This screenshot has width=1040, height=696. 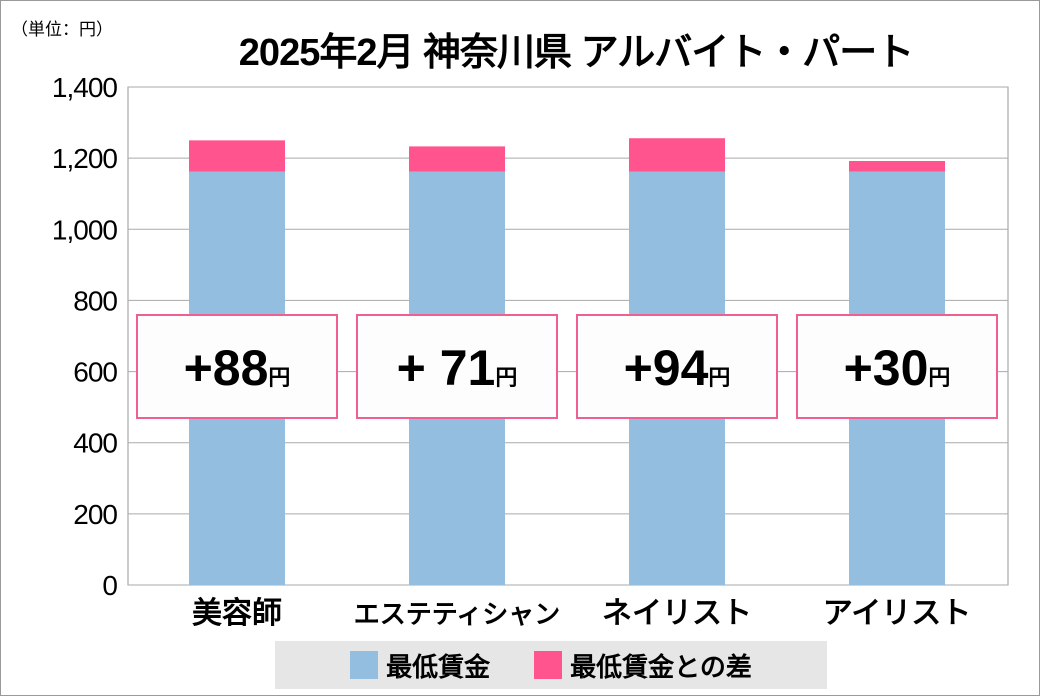 What do you see at coordinates (237, 613) in the screenshot?
I see `x-tick-label: 美容師` at bounding box center [237, 613].